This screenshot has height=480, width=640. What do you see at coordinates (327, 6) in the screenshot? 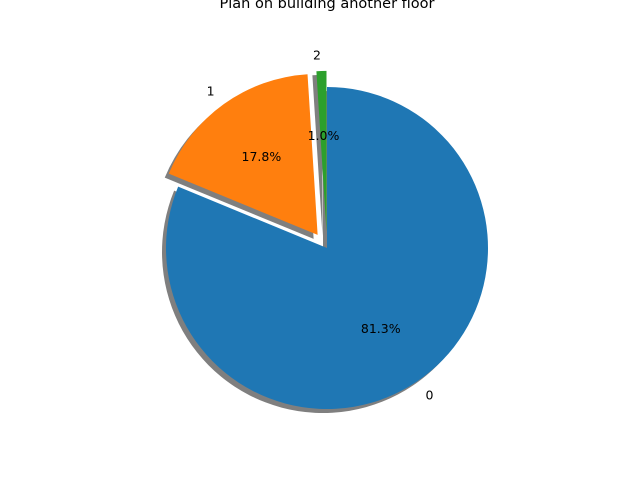
I see `chart-title: Plan on building another floor` at bounding box center [327, 6].